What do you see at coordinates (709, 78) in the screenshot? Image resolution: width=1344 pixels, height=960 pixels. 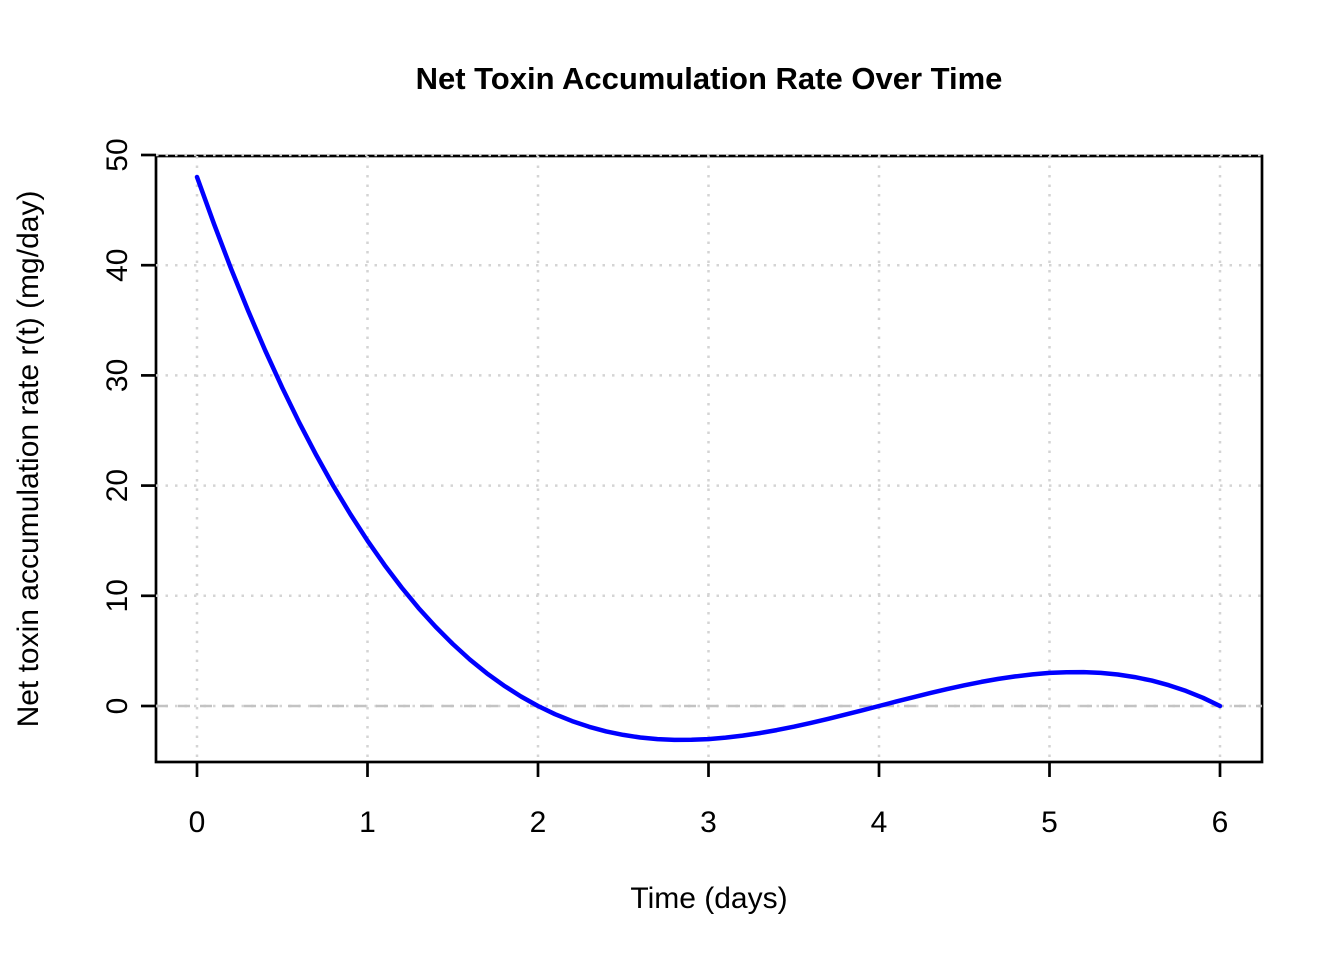 I see `chart-title: Net Toxin Accumulation Rate Over Time` at bounding box center [709, 78].